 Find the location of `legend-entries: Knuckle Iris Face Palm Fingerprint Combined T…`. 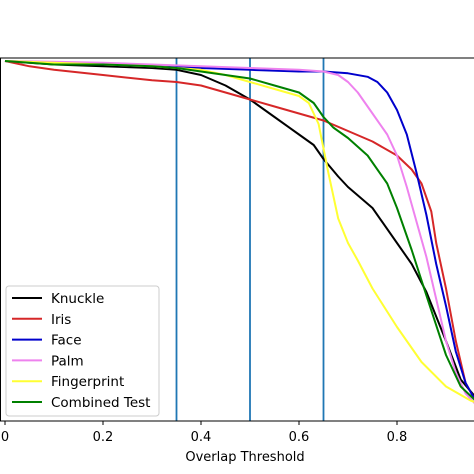

legend-entries: Knuckle Iris Face Palm Fingerprint Combined T… is located at coordinates (81, 351).